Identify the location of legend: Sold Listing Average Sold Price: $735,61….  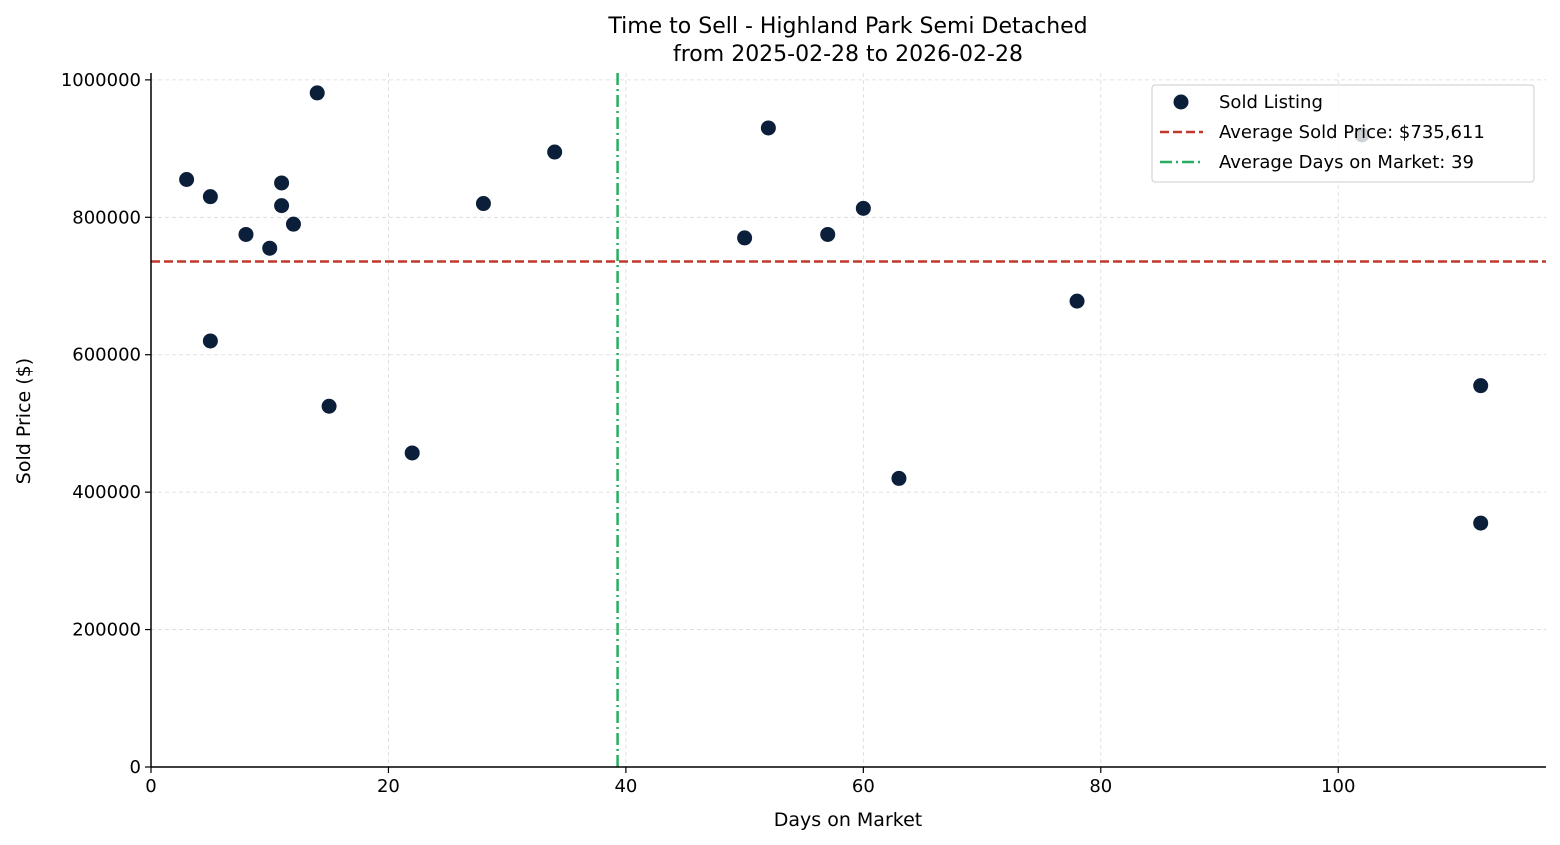
(1343, 133).